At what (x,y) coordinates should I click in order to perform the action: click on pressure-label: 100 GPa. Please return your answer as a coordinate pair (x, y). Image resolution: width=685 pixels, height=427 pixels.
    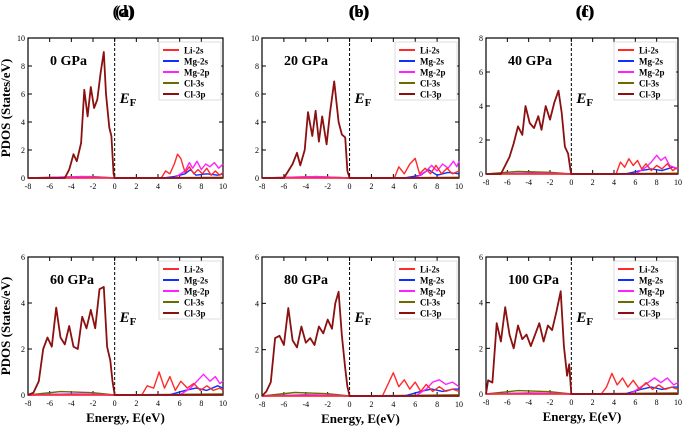
    Looking at the image, I should click on (533, 280).